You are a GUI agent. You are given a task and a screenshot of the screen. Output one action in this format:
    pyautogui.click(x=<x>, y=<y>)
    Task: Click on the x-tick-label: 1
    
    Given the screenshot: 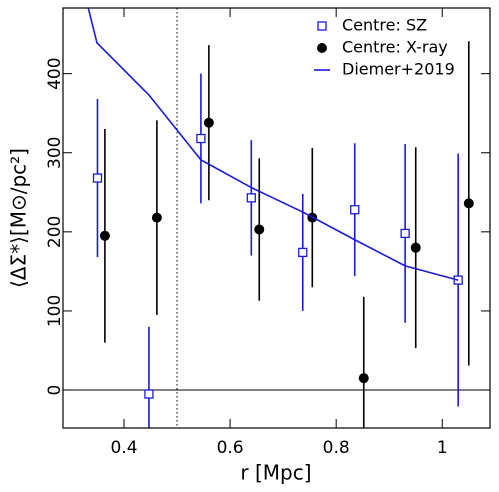 What is the action you would take?
    pyautogui.click(x=442, y=448)
    